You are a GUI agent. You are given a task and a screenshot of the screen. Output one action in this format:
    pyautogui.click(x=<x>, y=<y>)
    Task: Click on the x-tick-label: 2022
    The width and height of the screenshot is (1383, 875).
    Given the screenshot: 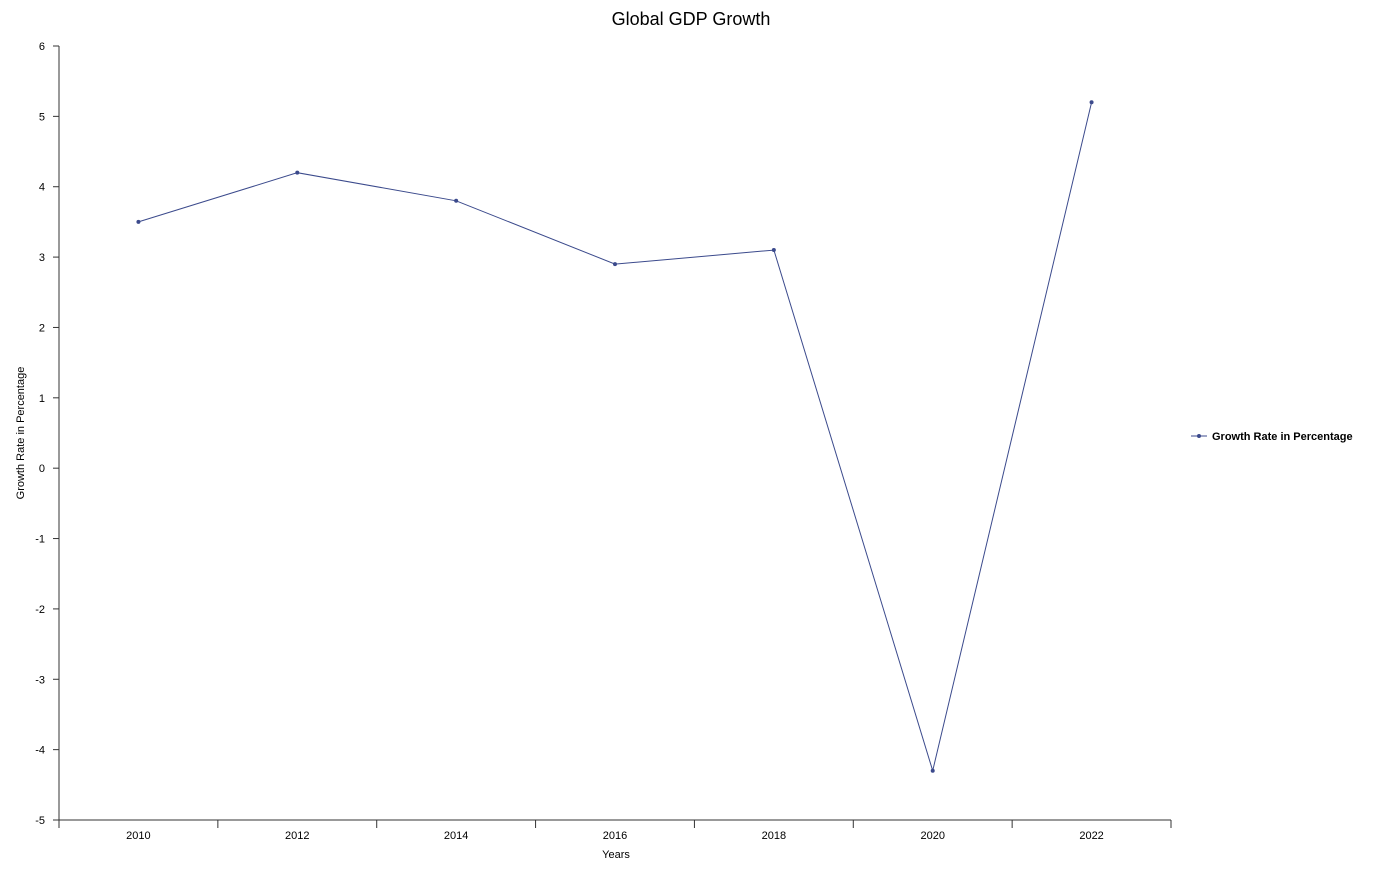 What is the action you would take?
    pyautogui.click(x=1091, y=836)
    